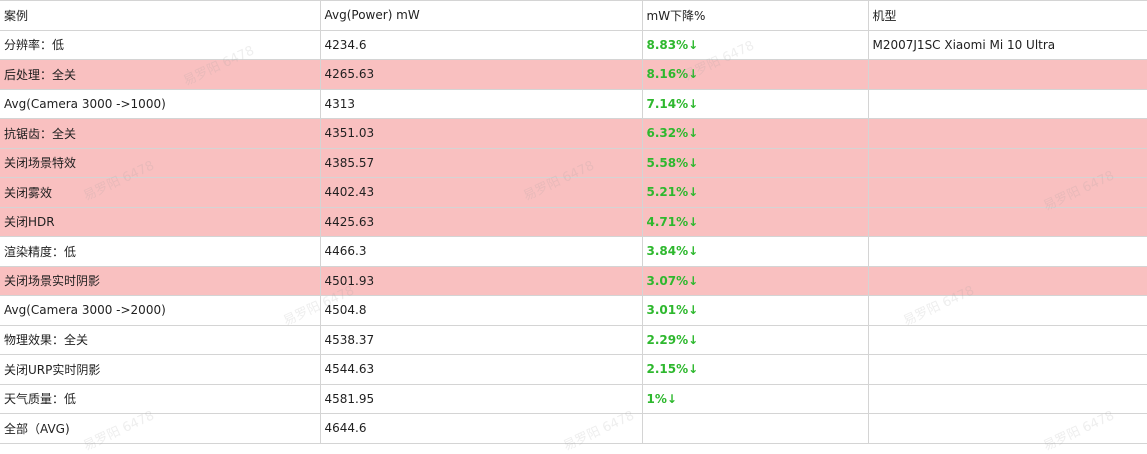 The height and width of the screenshot is (454, 1147). Describe the element at coordinates (481, 162) in the screenshot. I see `cell-power: 4385.57` at that location.